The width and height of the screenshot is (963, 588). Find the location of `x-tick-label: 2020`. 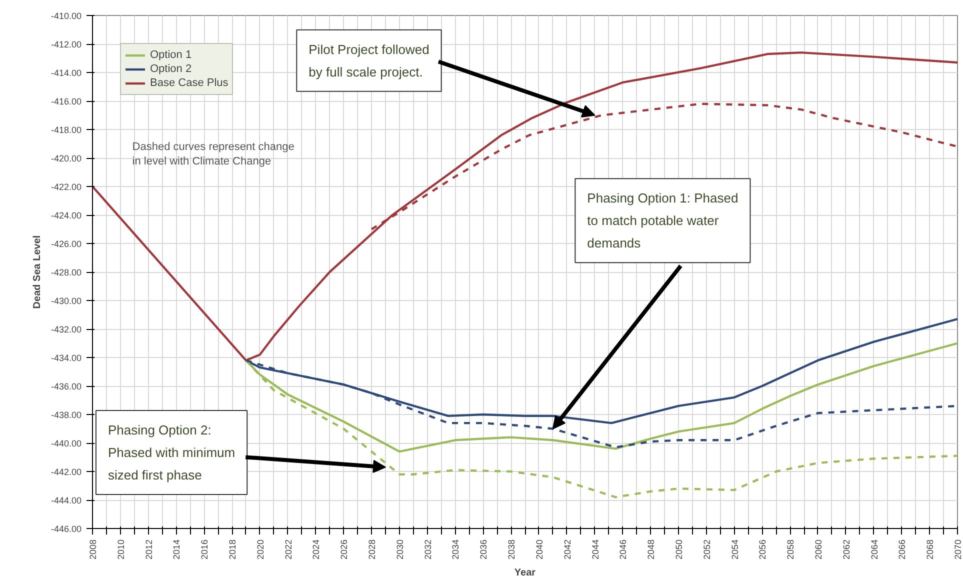

x-tick-label: 2020 is located at coordinates (260, 549).